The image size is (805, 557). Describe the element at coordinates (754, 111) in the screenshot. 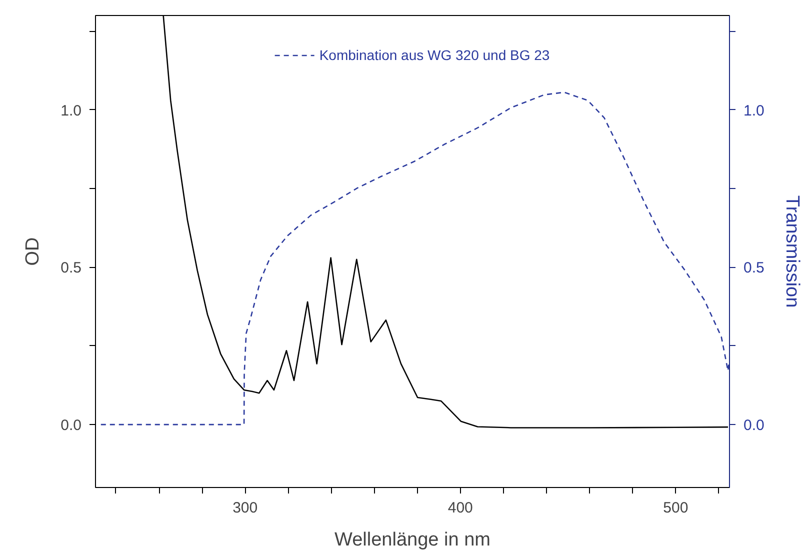

I see `y2-tick-label: 1.0` at that location.